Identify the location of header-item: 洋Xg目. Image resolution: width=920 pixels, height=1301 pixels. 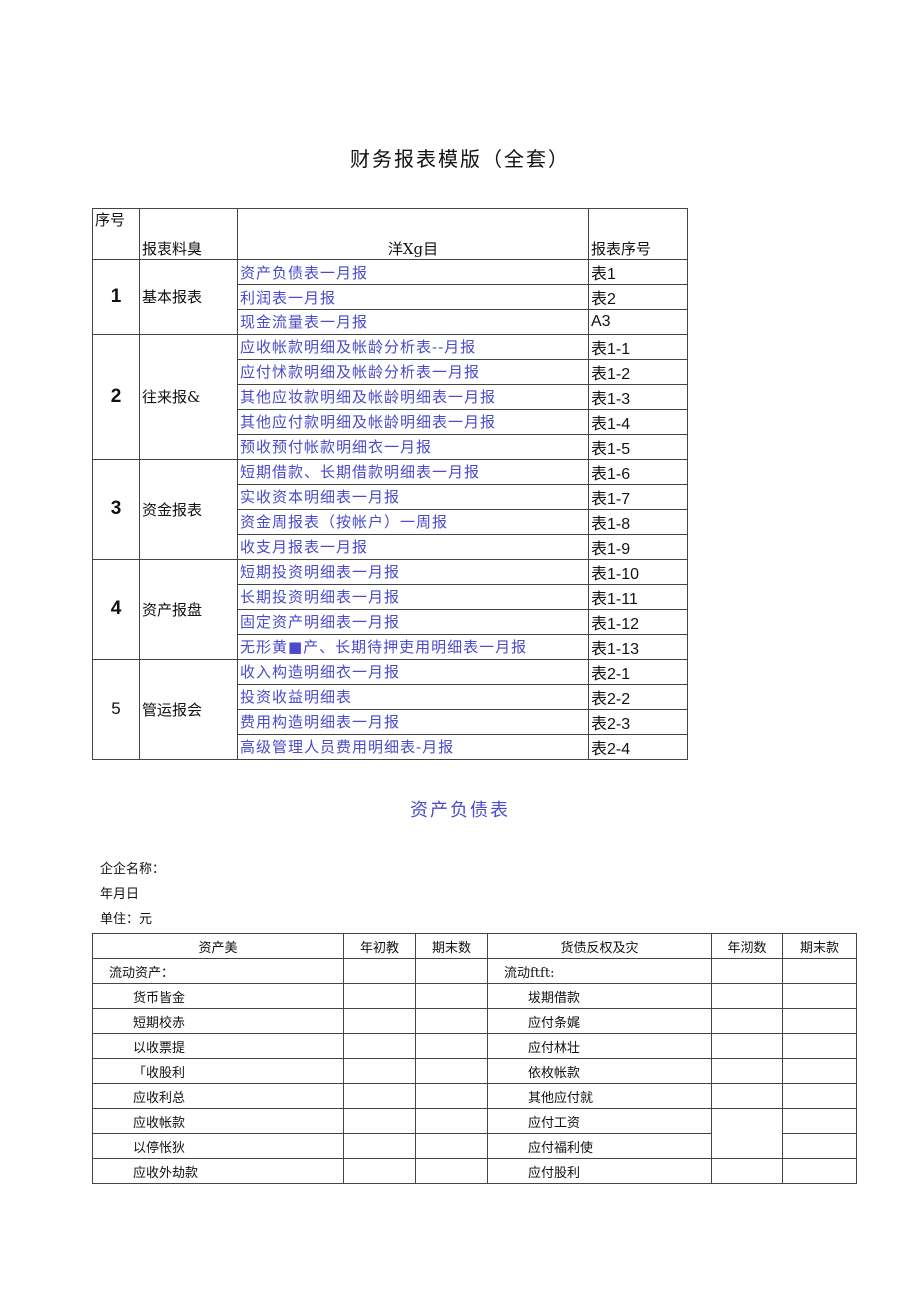
(413, 234).